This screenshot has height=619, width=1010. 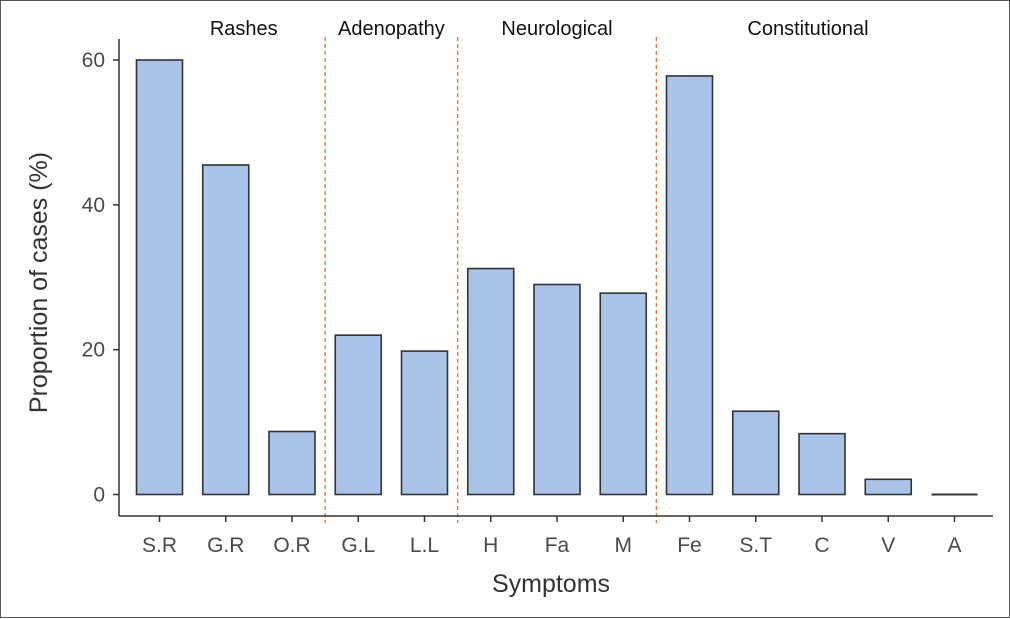 I want to click on x-tick-label: H, so click(x=490, y=545).